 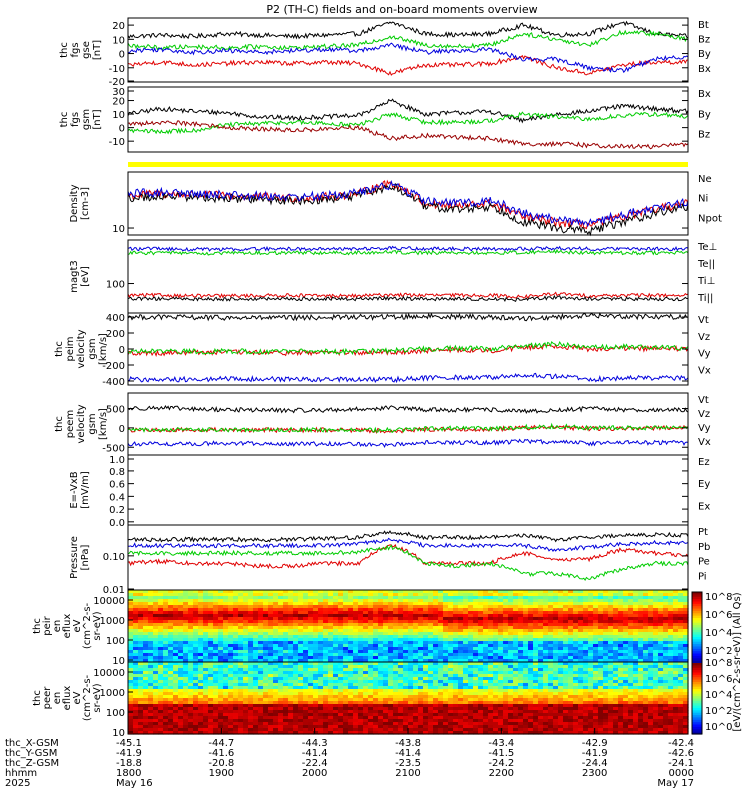 I want to click on y-tick-label-6-5: 1.0, so click(x=117, y=460).